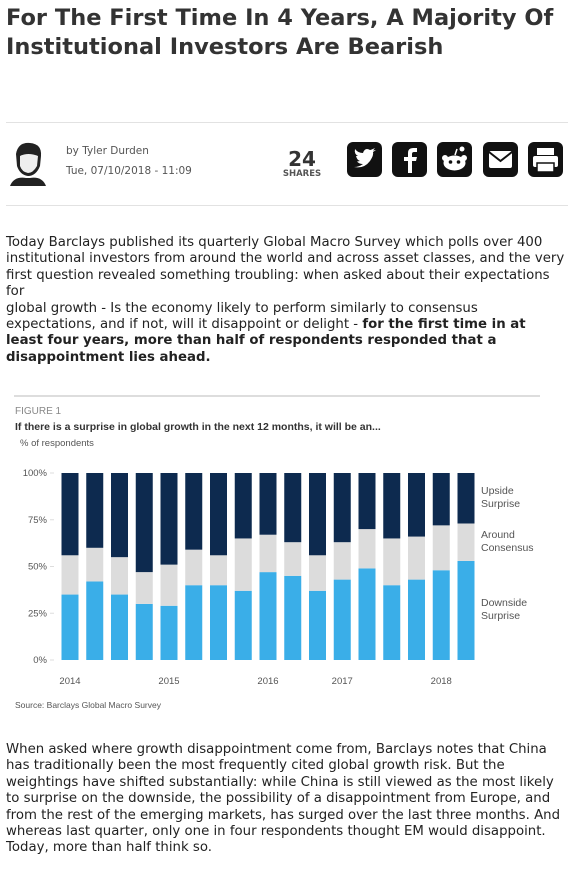 Image resolution: width=574 pixels, height=877 pixels. Describe the element at coordinates (38, 613) in the screenshot. I see `y-tick-label: 25%` at that location.